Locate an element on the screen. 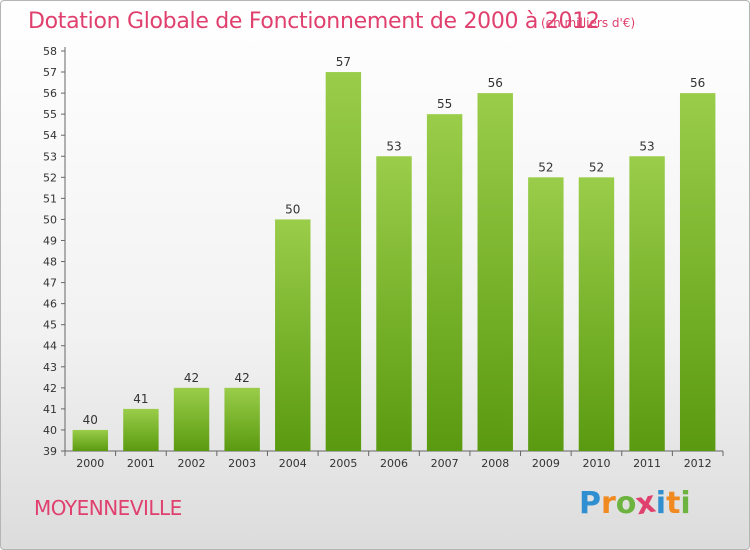 This screenshot has width=750, height=550. x-tick-label-2003: 2003 is located at coordinates (242, 463).